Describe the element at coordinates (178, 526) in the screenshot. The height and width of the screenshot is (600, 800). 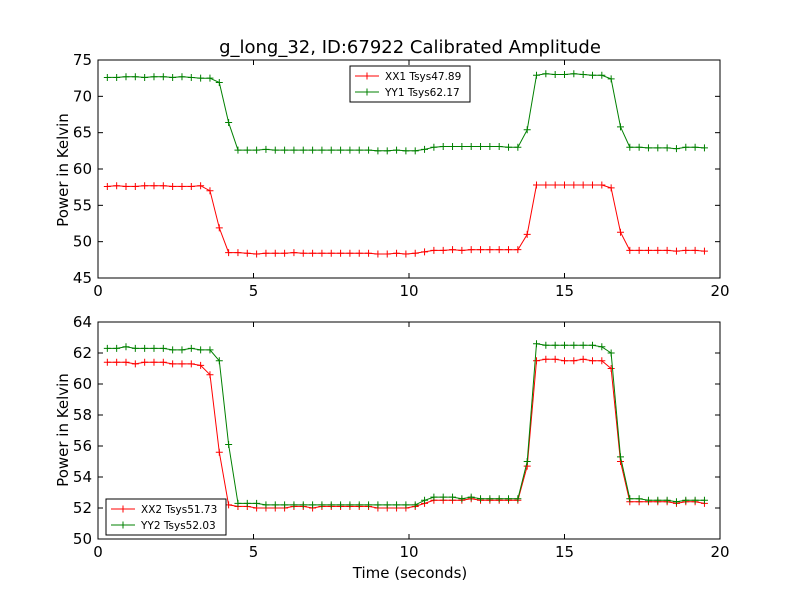
I see `legend-label: YY2 Tsys52.03` at that location.